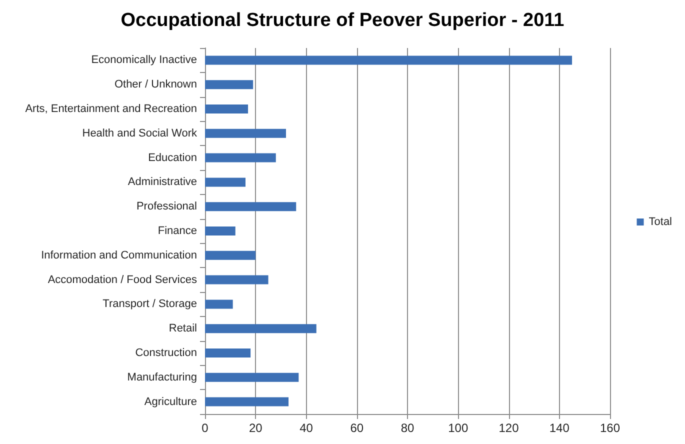 The width and height of the screenshot is (685, 444). Describe the element at coordinates (509, 428) in the screenshot. I see `x-tick-label: 120` at that location.